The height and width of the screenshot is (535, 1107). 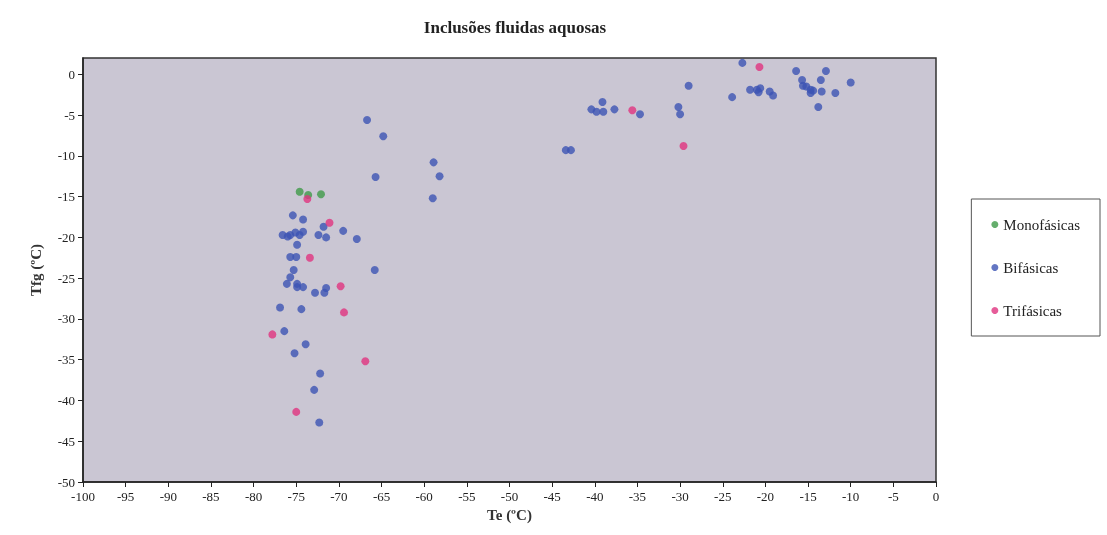 What do you see at coordinates (1033, 310) in the screenshot?
I see `legend-label: Trifásicas` at bounding box center [1033, 310].